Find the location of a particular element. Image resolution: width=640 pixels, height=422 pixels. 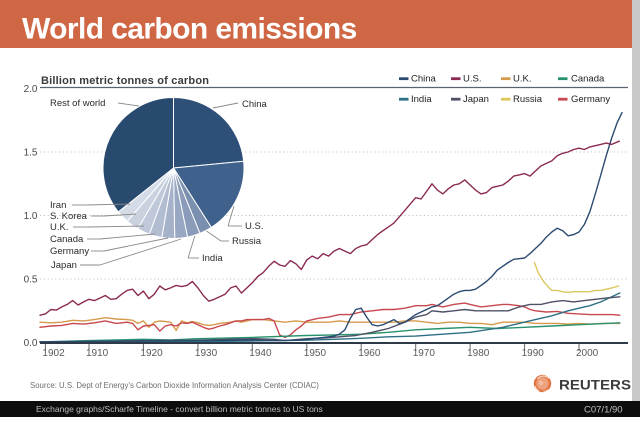

svg-text: S. Korea is located at coordinates (69, 216).